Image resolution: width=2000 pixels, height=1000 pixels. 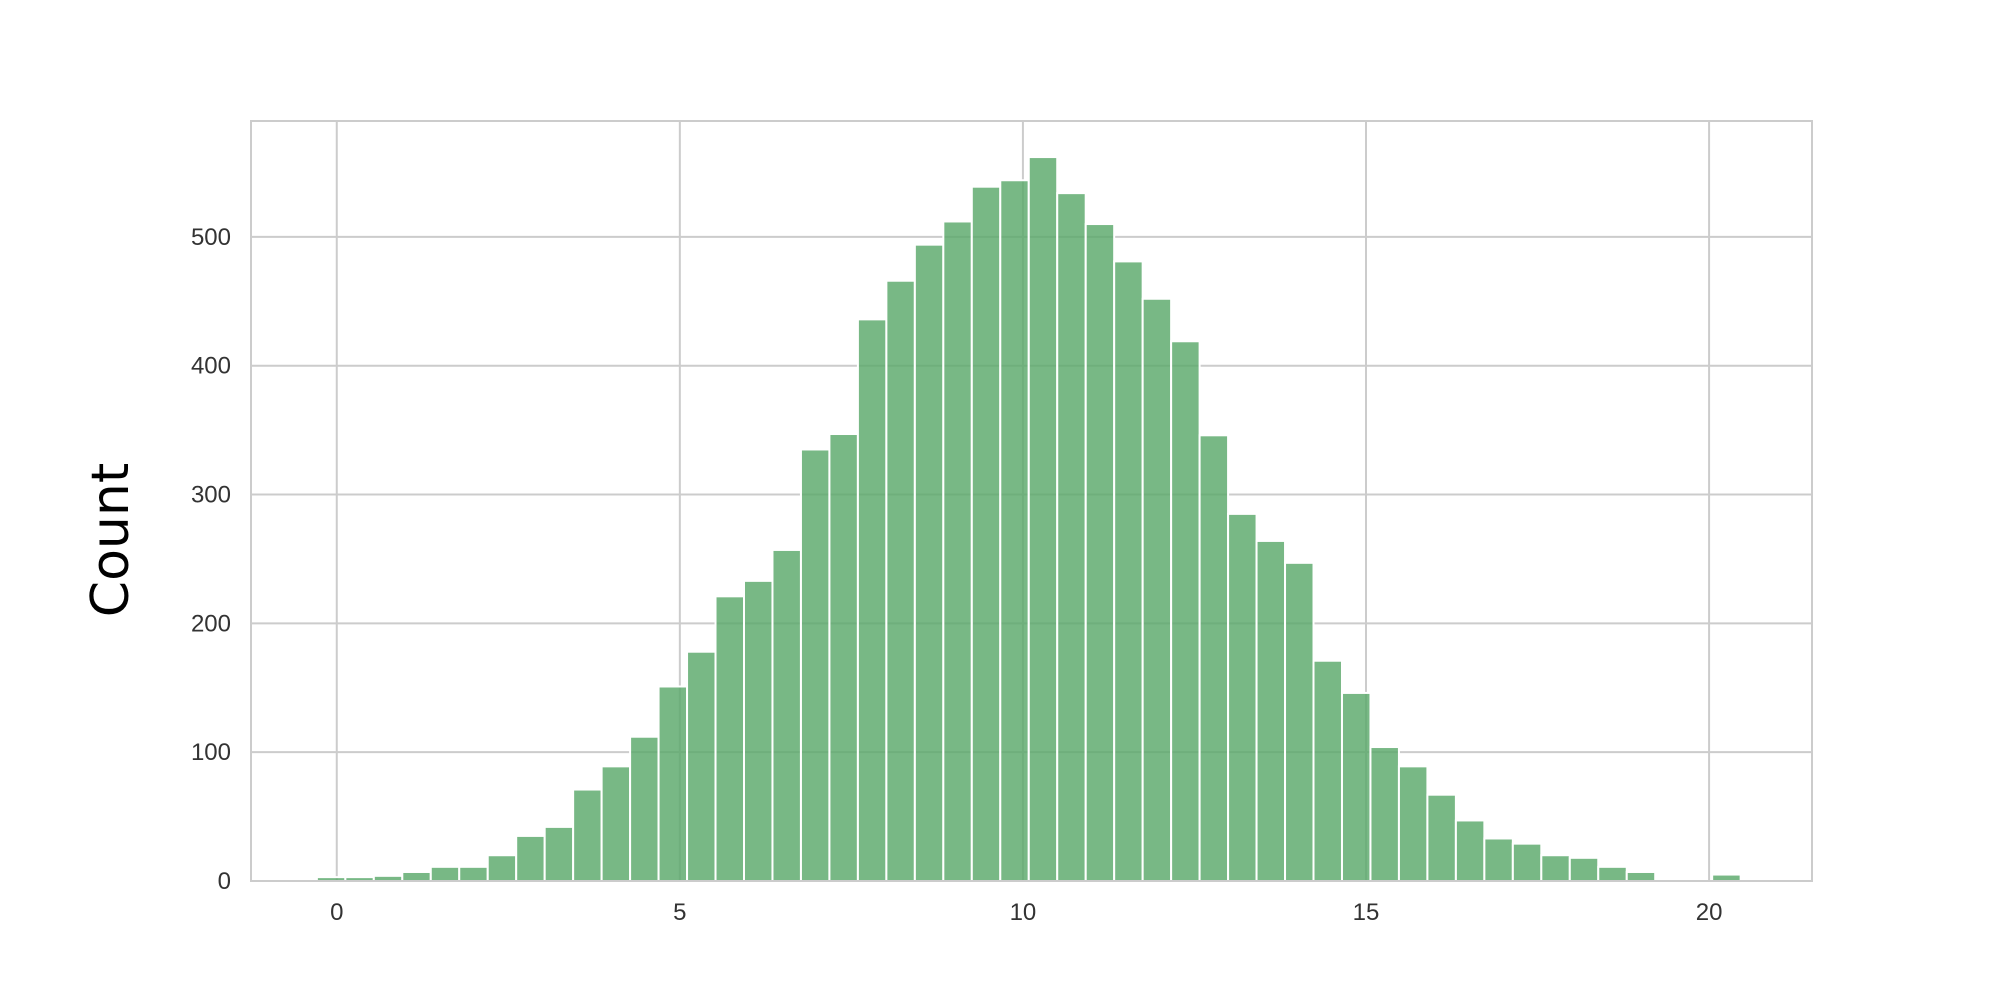 I want to click on x-tick-label: 5, so click(x=679, y=912).